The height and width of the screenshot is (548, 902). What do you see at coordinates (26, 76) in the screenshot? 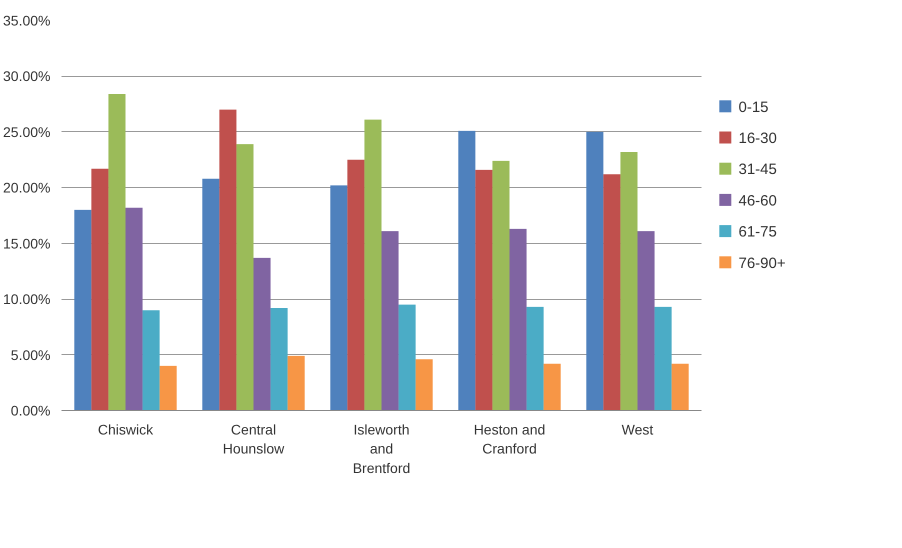
I see `y-tick-label: 30.00%` at bounding box center [26, 76].